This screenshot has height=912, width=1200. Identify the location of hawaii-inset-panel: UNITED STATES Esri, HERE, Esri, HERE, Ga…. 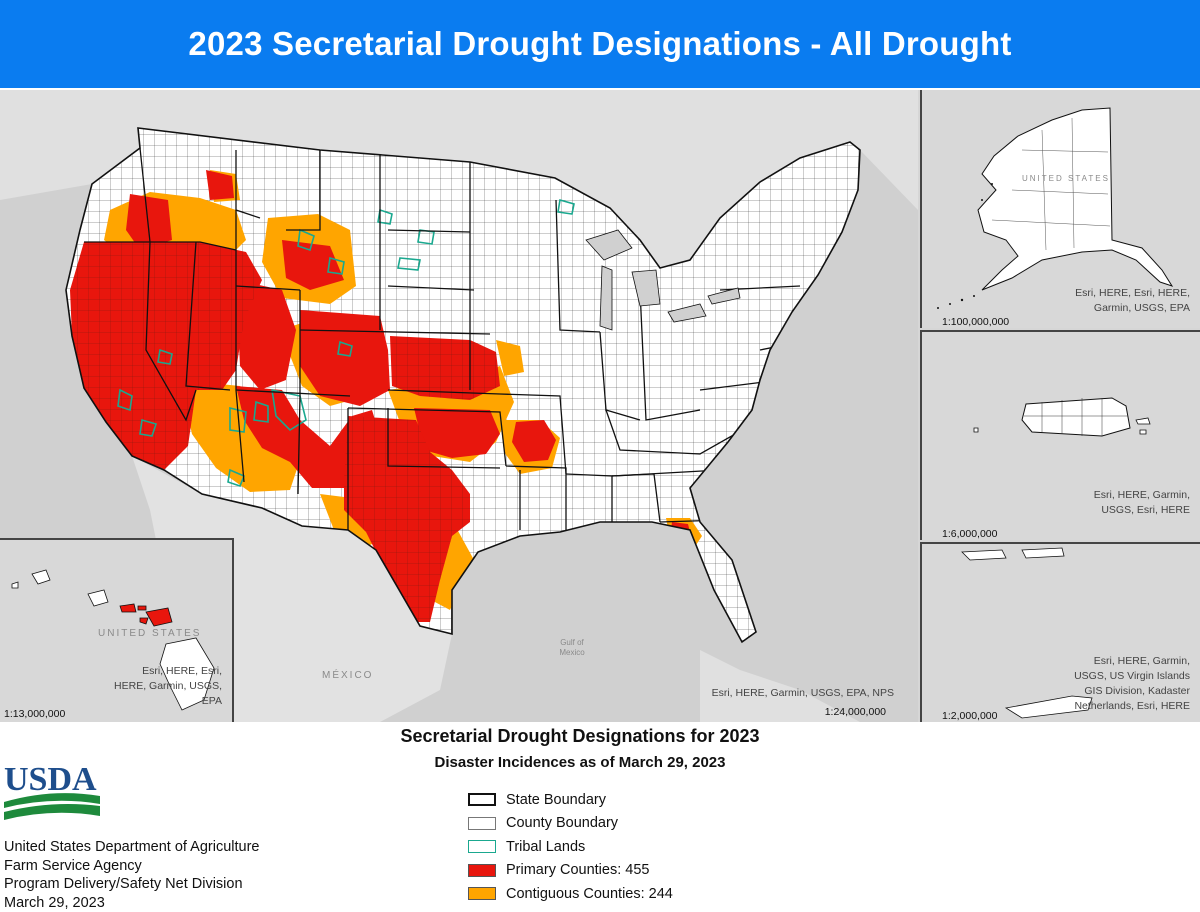
(117, 630).